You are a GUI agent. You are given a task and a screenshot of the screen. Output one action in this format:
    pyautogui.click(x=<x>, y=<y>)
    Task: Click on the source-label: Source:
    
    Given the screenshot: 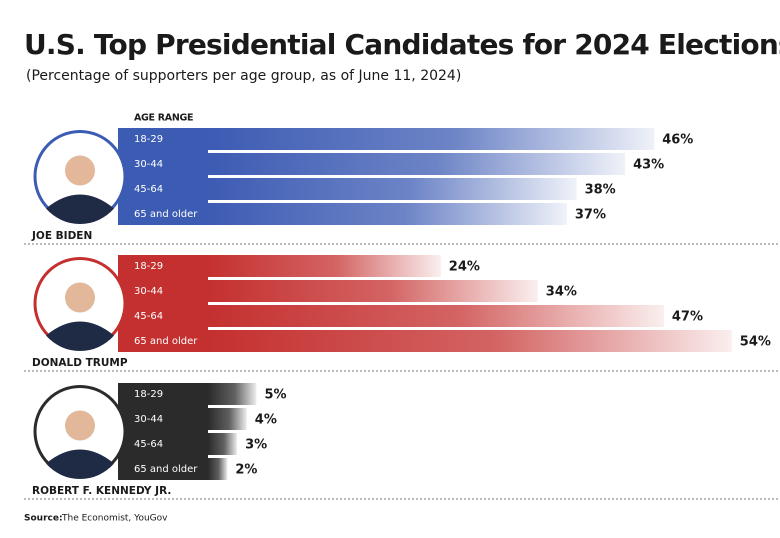 What is the action you would take?
    pyautogui.click(x=43, y=519)
    